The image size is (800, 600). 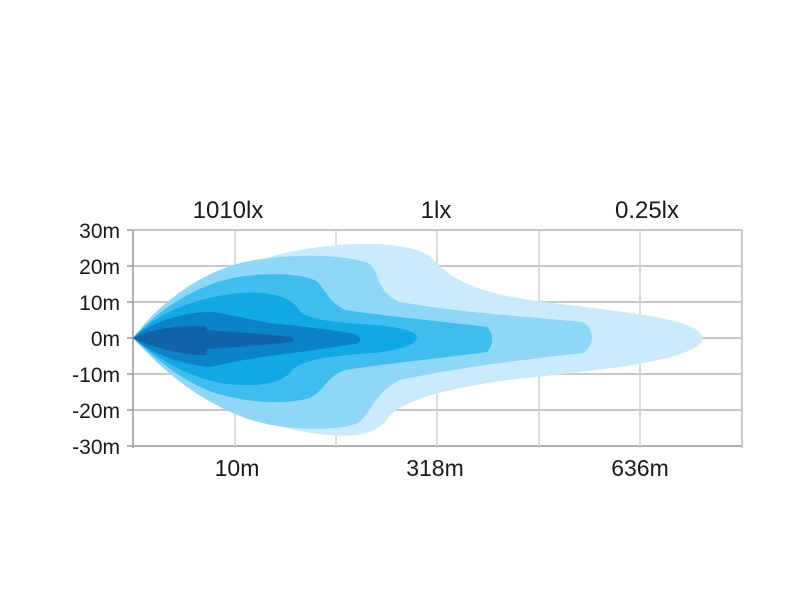 What do you see at coordinates (99, 267) in the screenshot?
I see `y-tick-label: 20m` at bounding box center [99, 267].